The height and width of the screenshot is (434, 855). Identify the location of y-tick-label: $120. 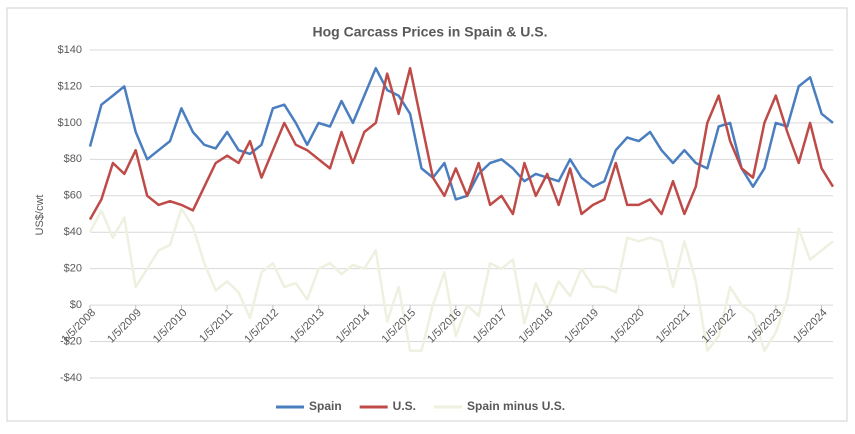
(70, 86).